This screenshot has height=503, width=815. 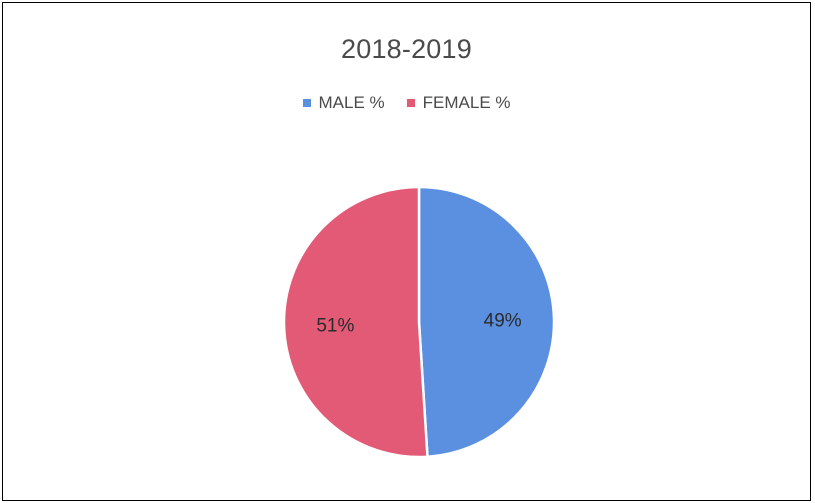 What do you see at coordinates (466, 102) in the screenshot?
I see `legend-label-female: FEMALE %` at bounding box center [466, 102].